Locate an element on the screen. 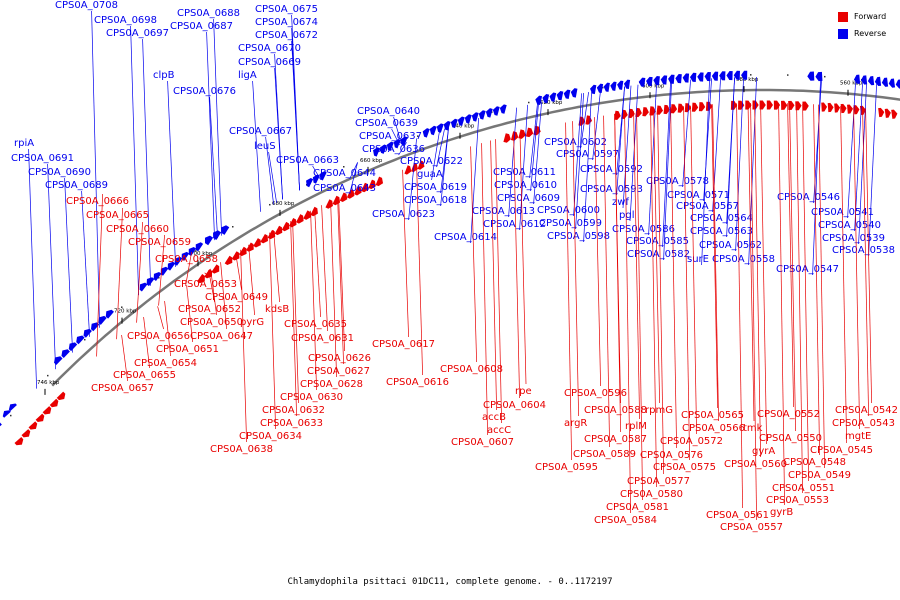  reverse-gene-label: CPS0A_0618 is located at coordinates (435, 200).